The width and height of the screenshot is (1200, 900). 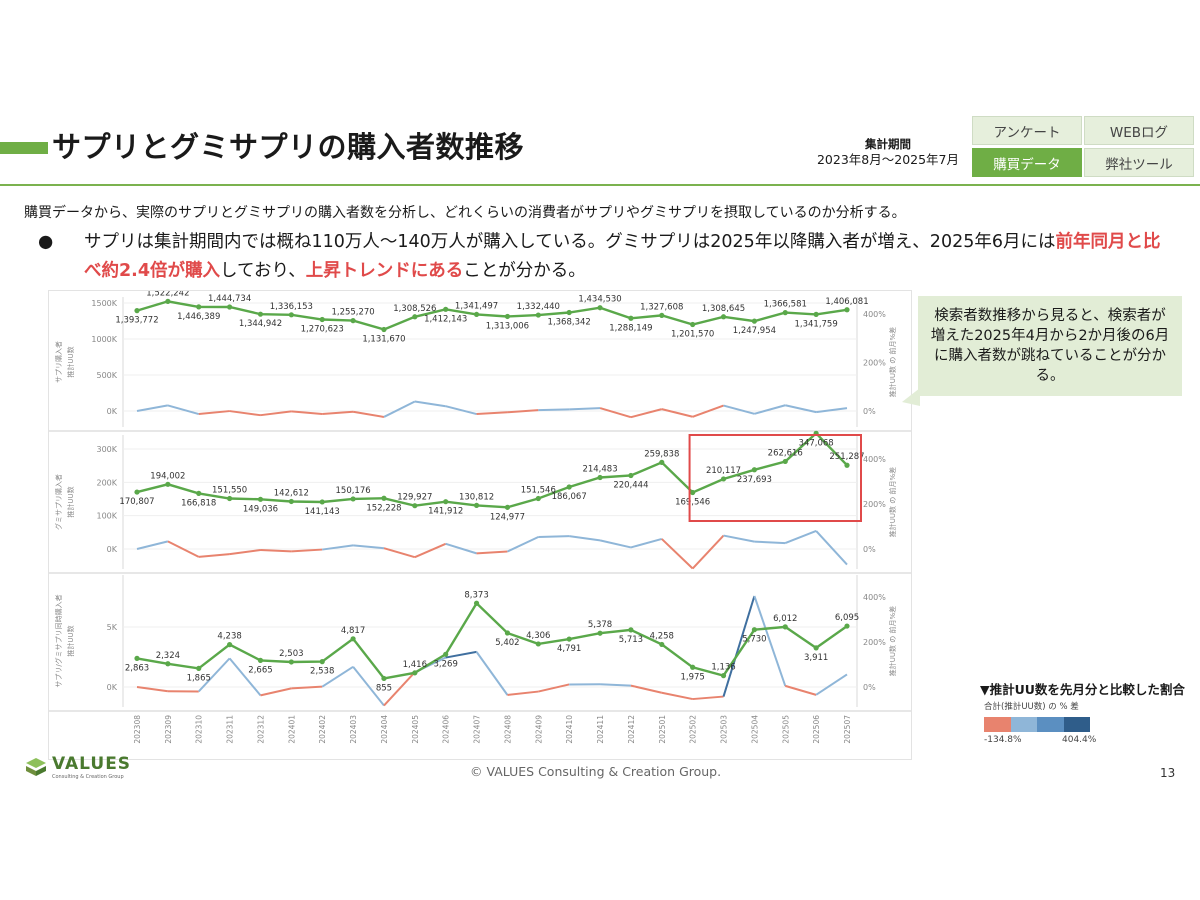 What do you see at coordinates (631, 729) in the screenshot?
I see `x-tick-label: 202412` at bounding box center [631, 729].